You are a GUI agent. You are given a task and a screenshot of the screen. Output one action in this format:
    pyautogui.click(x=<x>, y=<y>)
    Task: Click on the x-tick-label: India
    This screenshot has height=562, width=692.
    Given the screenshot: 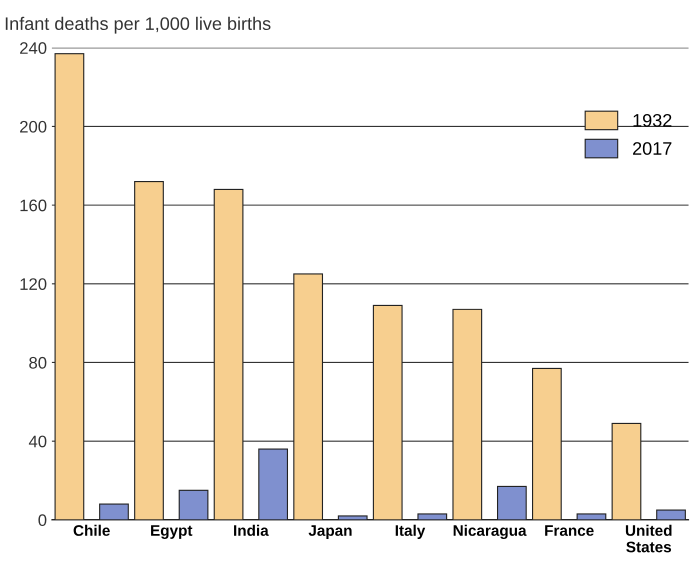 What is the action you would take?
    pyautogui.click(x=251, y=530)
    